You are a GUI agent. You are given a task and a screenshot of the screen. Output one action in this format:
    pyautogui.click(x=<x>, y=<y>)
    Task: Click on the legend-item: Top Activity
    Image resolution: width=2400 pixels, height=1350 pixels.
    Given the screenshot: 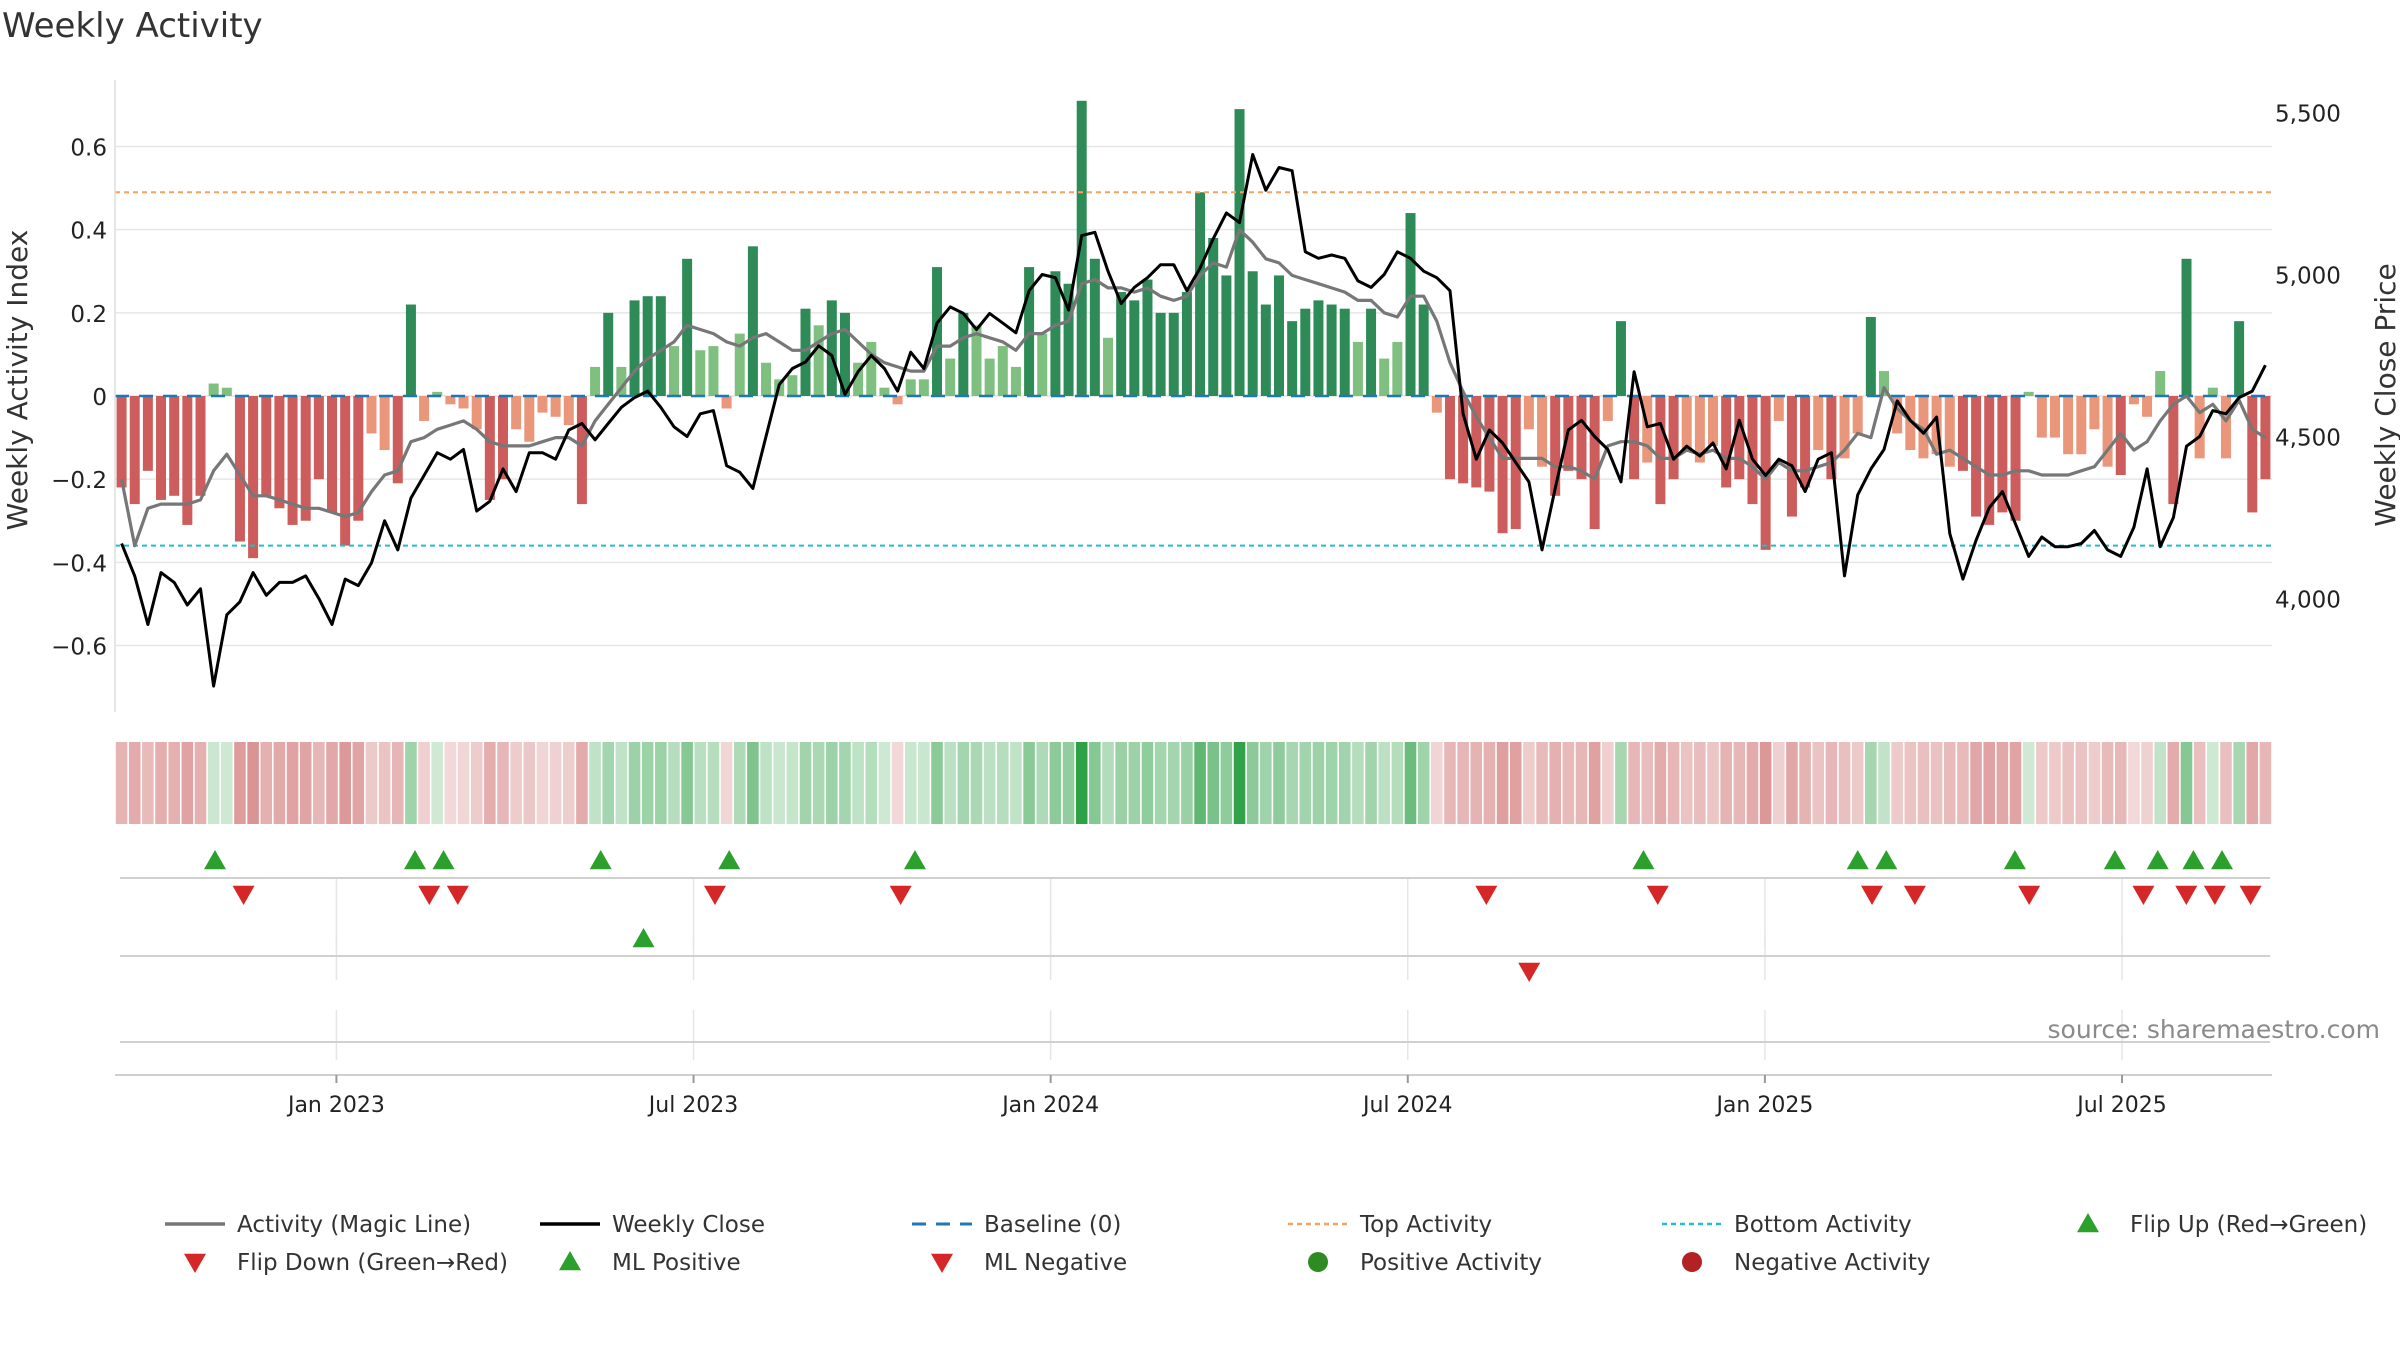 What is the action you would take?
    pyautogui.click(x=1390, y=1225)
    